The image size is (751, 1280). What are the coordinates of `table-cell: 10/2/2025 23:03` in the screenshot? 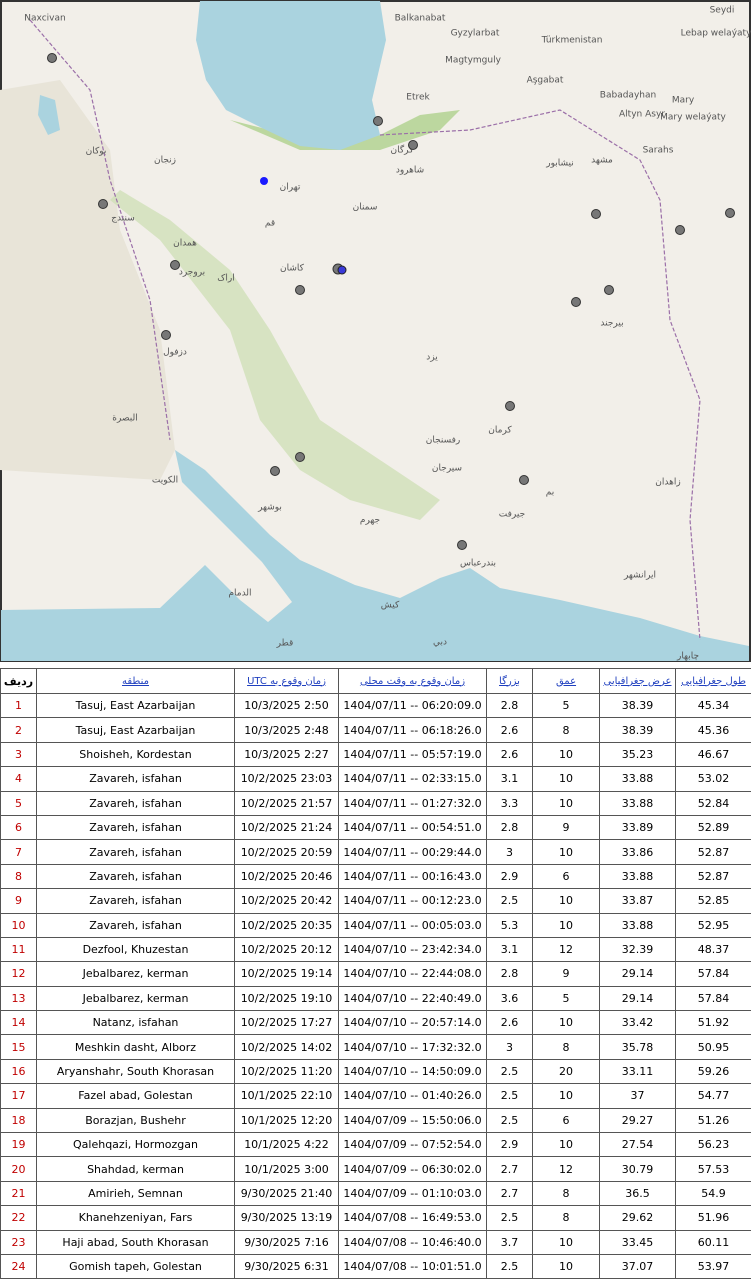 It's located at (286, 779).